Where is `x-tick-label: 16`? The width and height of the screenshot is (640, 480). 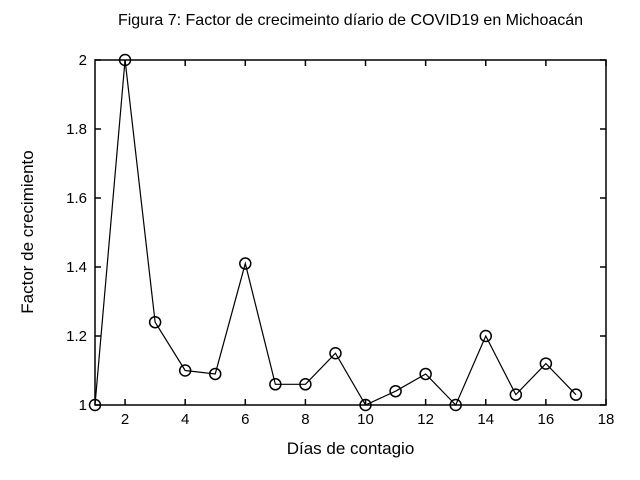
x-tick-label: 16 is located at coordinates (546, 419).